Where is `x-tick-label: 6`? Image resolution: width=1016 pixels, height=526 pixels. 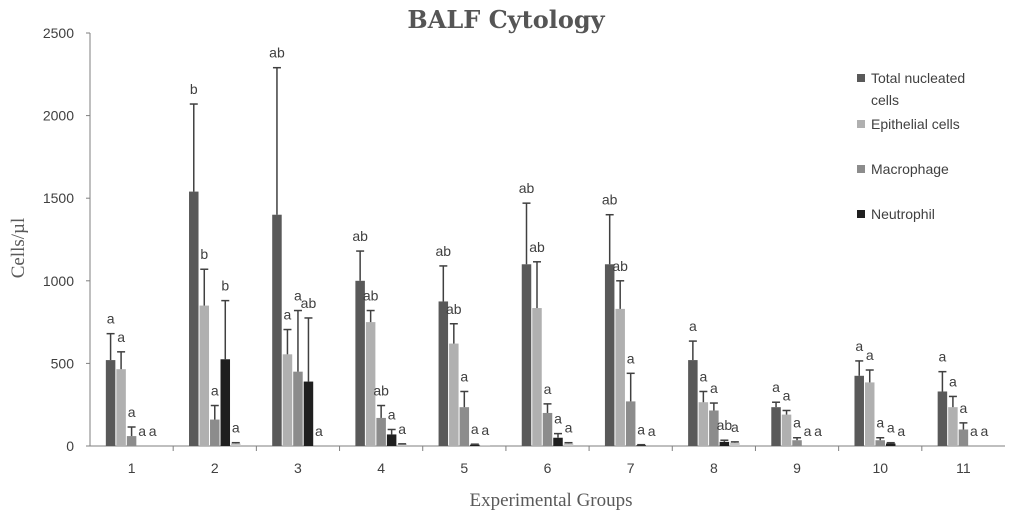 x-tick-label: 6 is located at coordinates (548, 468).